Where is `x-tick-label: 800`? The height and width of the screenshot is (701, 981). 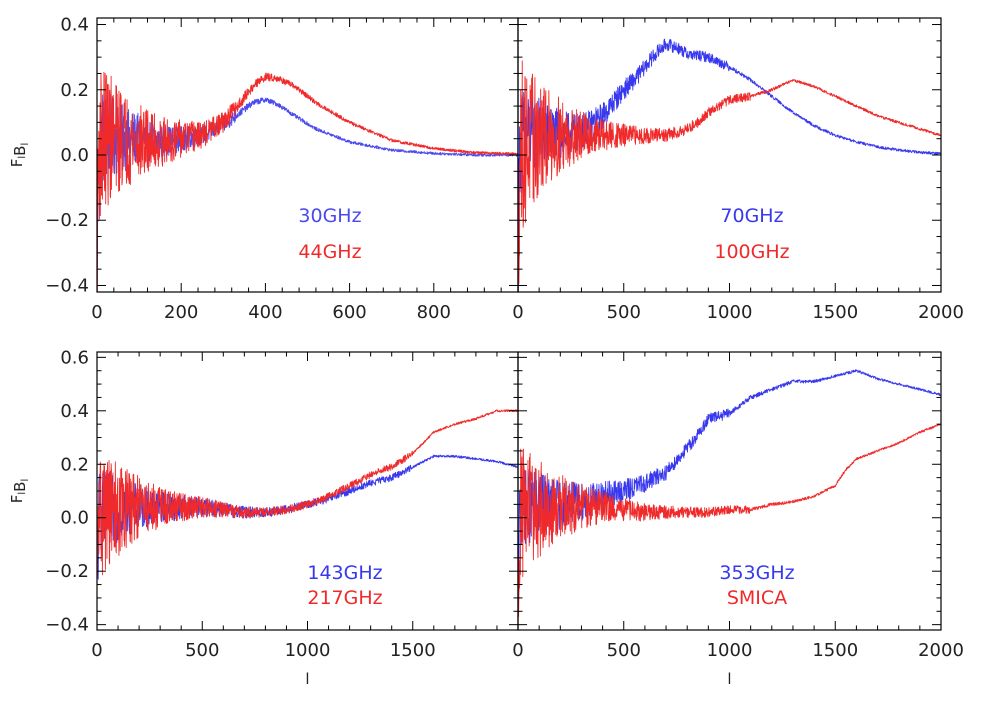 x-tick-label: 800 is located at coordinates (434, 312).